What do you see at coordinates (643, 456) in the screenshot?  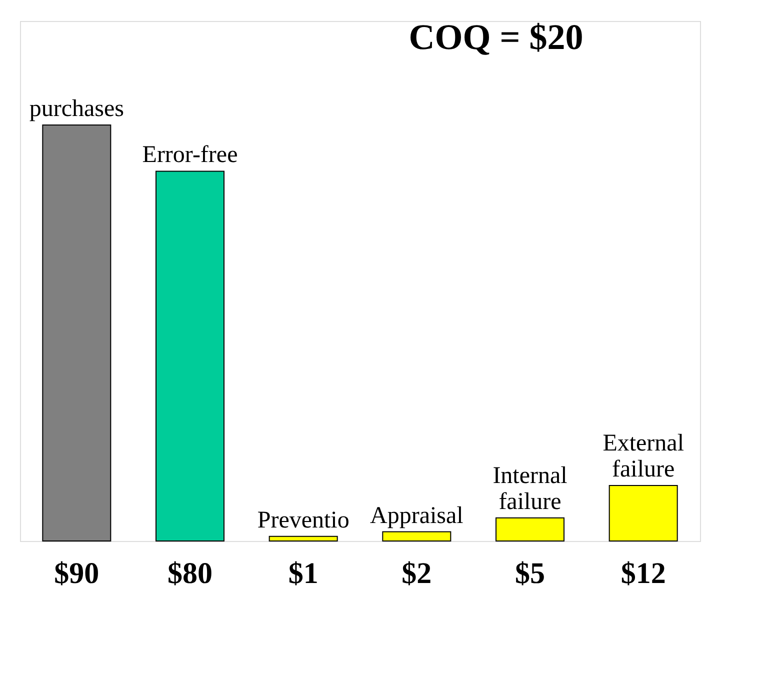 I see `category-label: External failure` at bounding box center [643, 456].